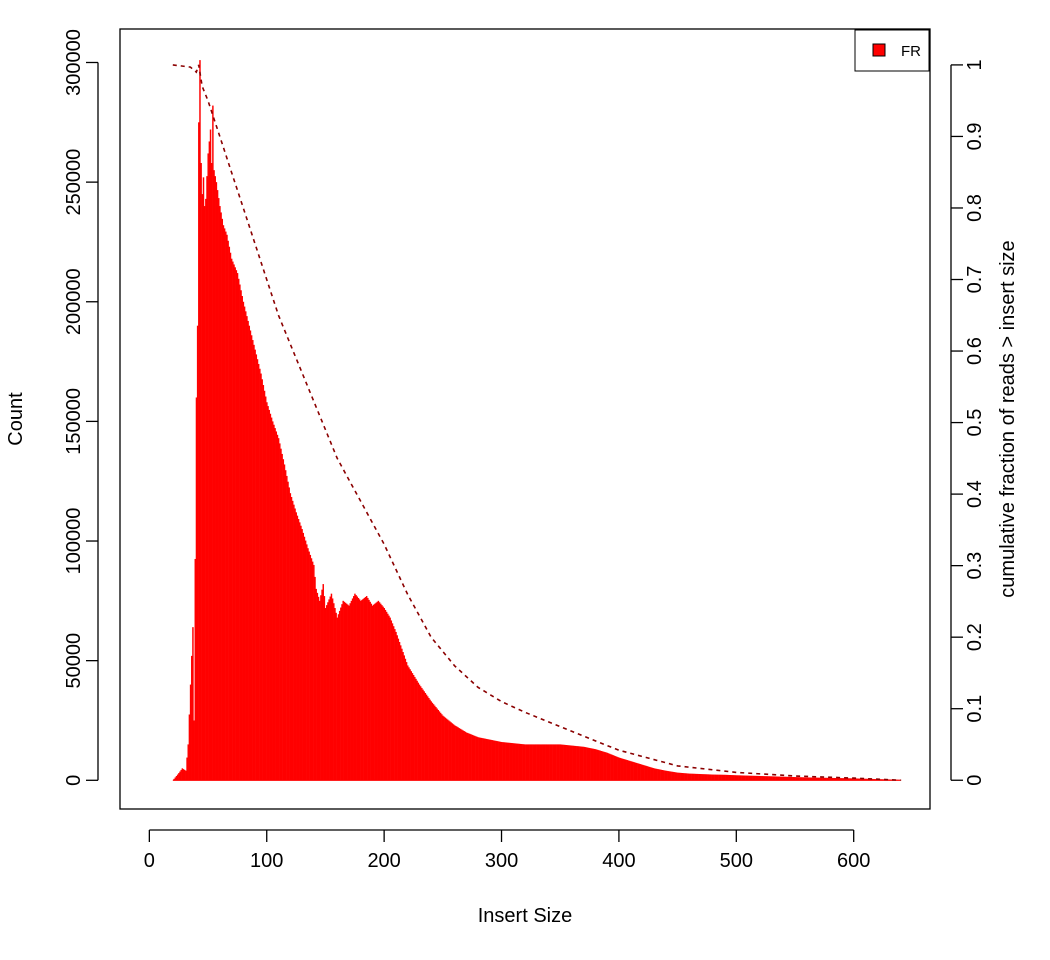  What do you see at coordinates (81, 407) in the screenshot?
I see `y-axis-left: 0 50000 100000 150000 200000 250000 300000` at bounding box center [81, 407].